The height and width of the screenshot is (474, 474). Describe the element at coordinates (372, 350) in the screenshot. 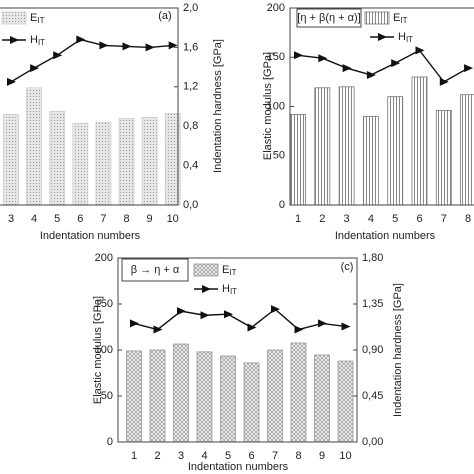

I see `y2-tick-label: 0,90` at that location.